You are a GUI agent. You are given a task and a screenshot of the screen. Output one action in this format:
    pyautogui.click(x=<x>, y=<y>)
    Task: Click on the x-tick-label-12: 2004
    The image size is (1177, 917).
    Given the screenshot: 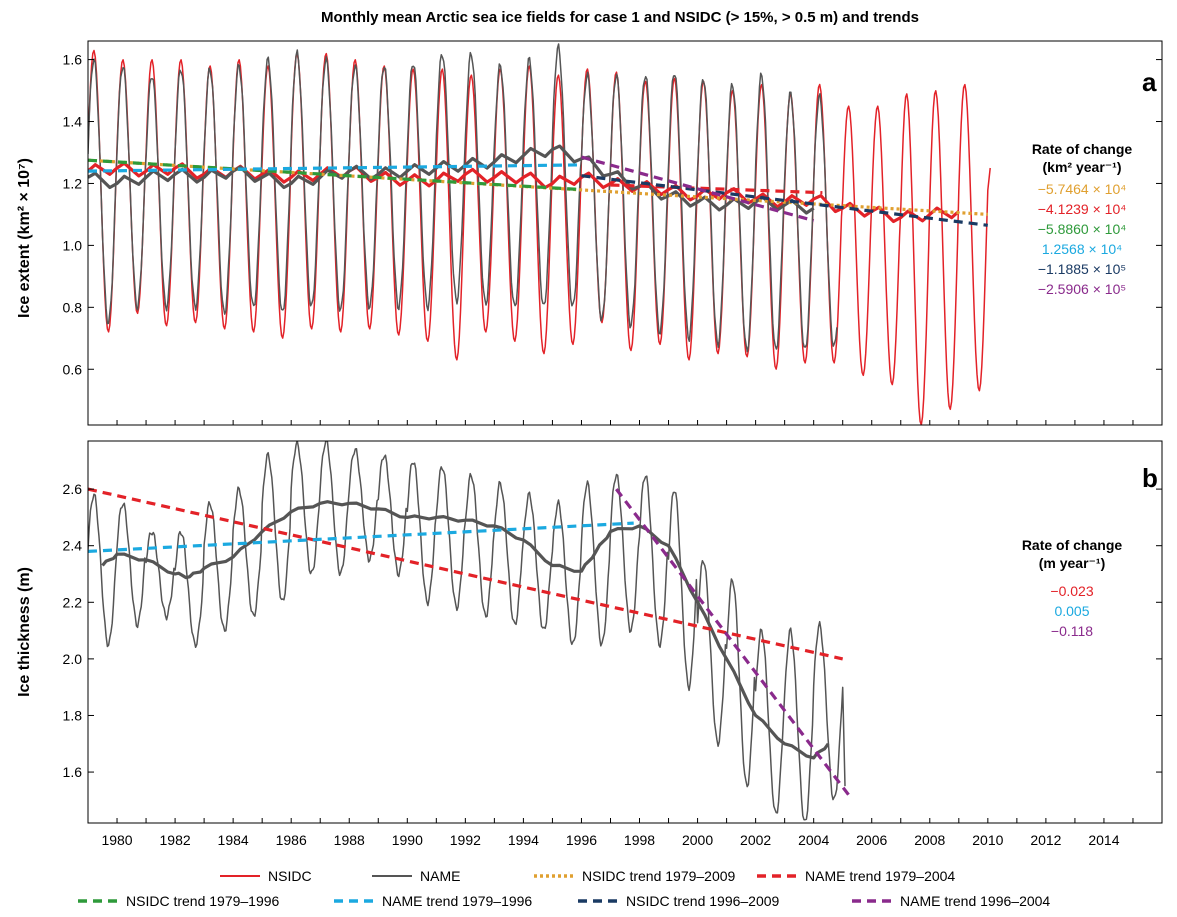 What is the action you would take?
    pyautogui.click(x=813, y=840)
    